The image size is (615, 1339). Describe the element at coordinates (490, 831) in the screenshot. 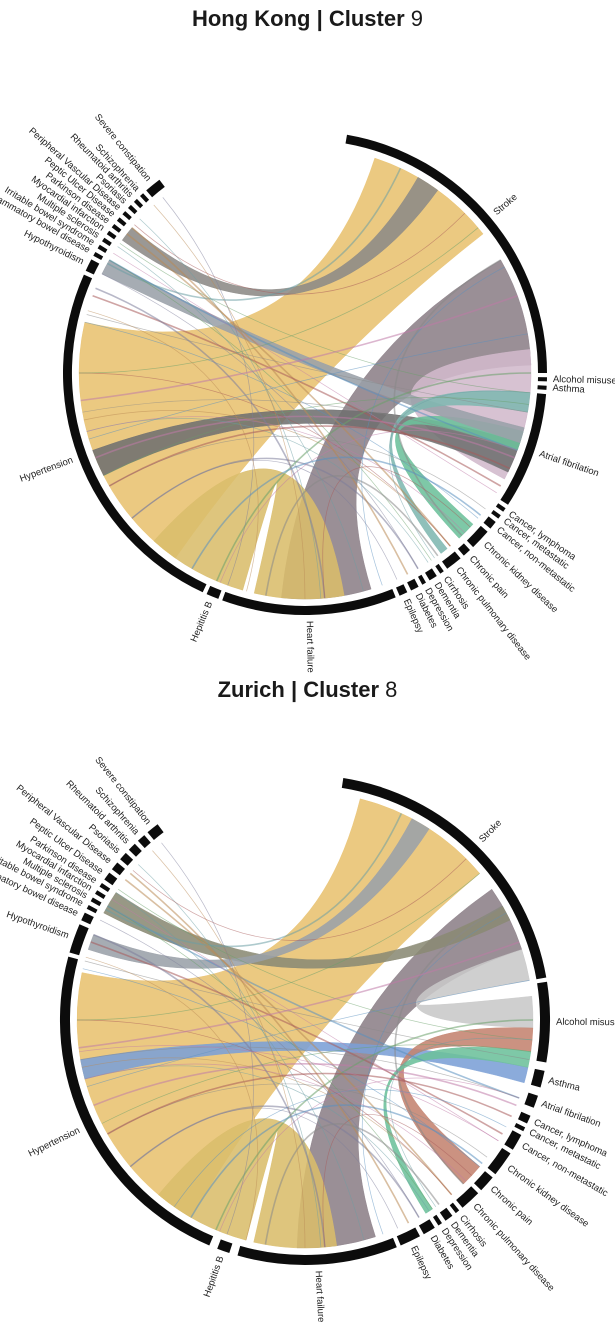

I see `segment-label-stroke: Stroke` at that location.